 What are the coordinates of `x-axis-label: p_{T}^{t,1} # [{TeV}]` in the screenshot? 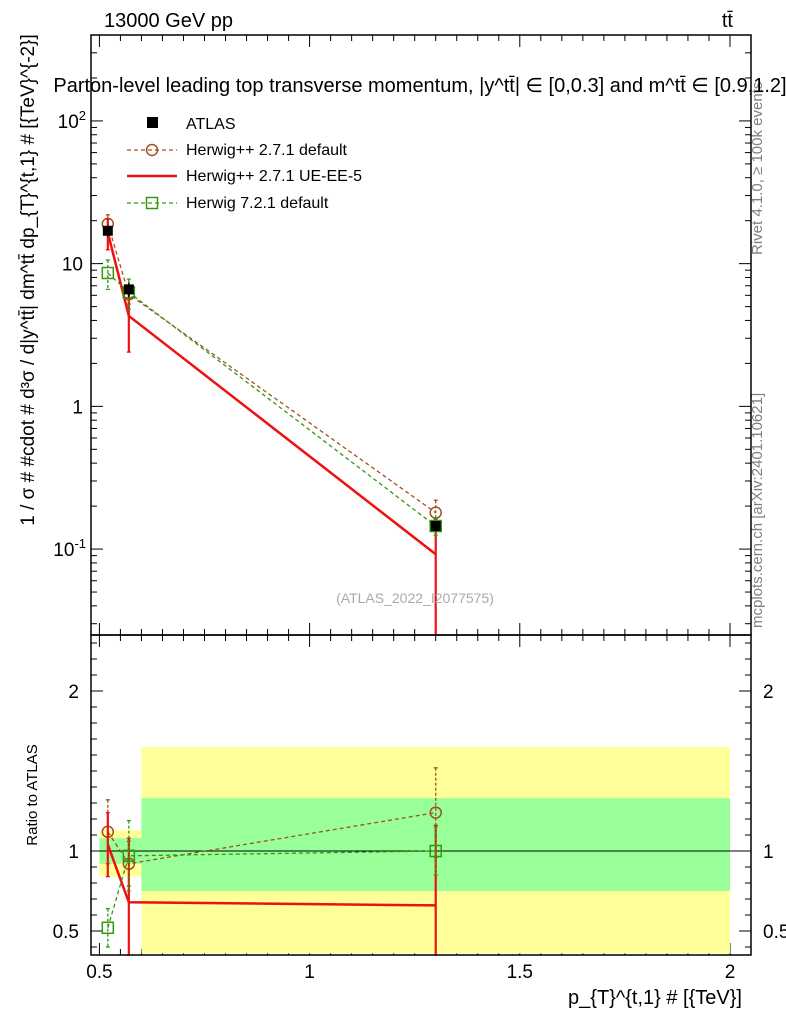 It's located at (655, 998).